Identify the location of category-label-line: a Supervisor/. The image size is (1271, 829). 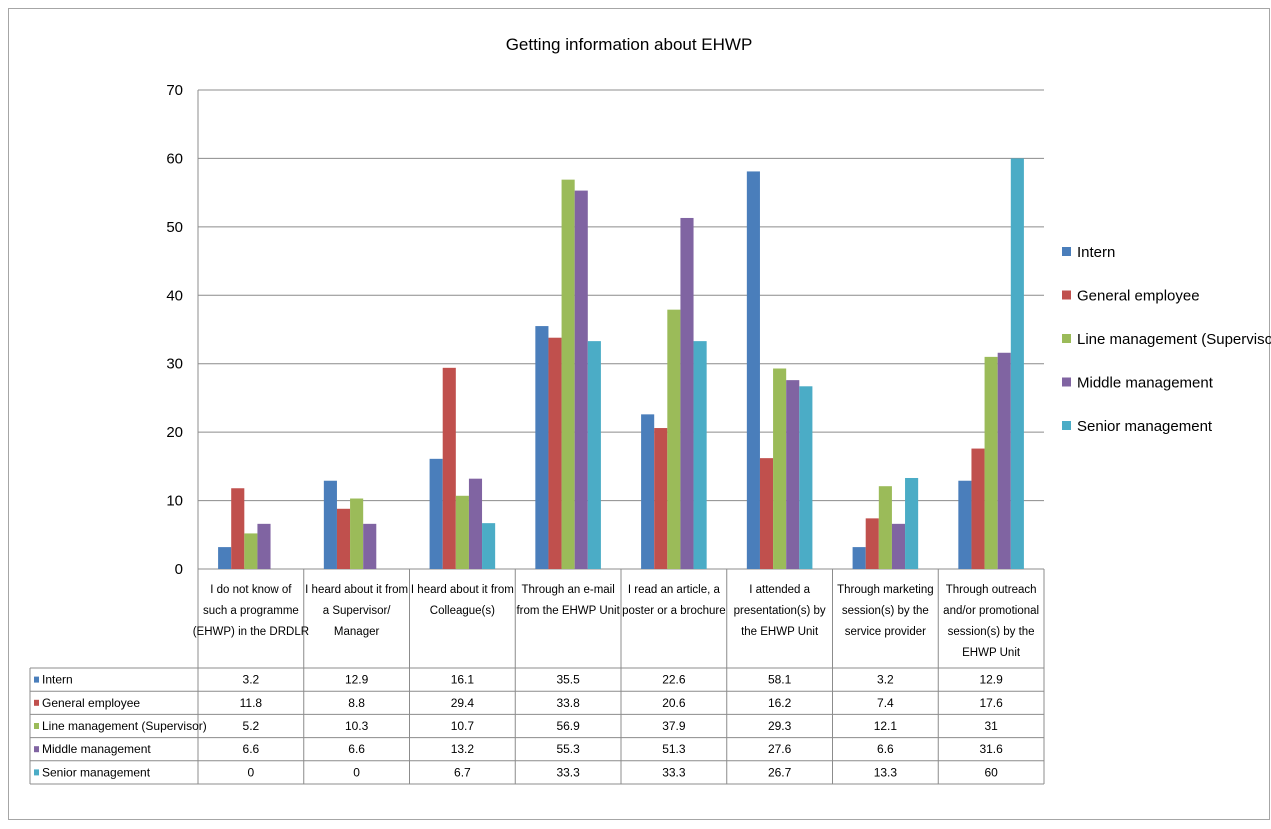
(357, 611).